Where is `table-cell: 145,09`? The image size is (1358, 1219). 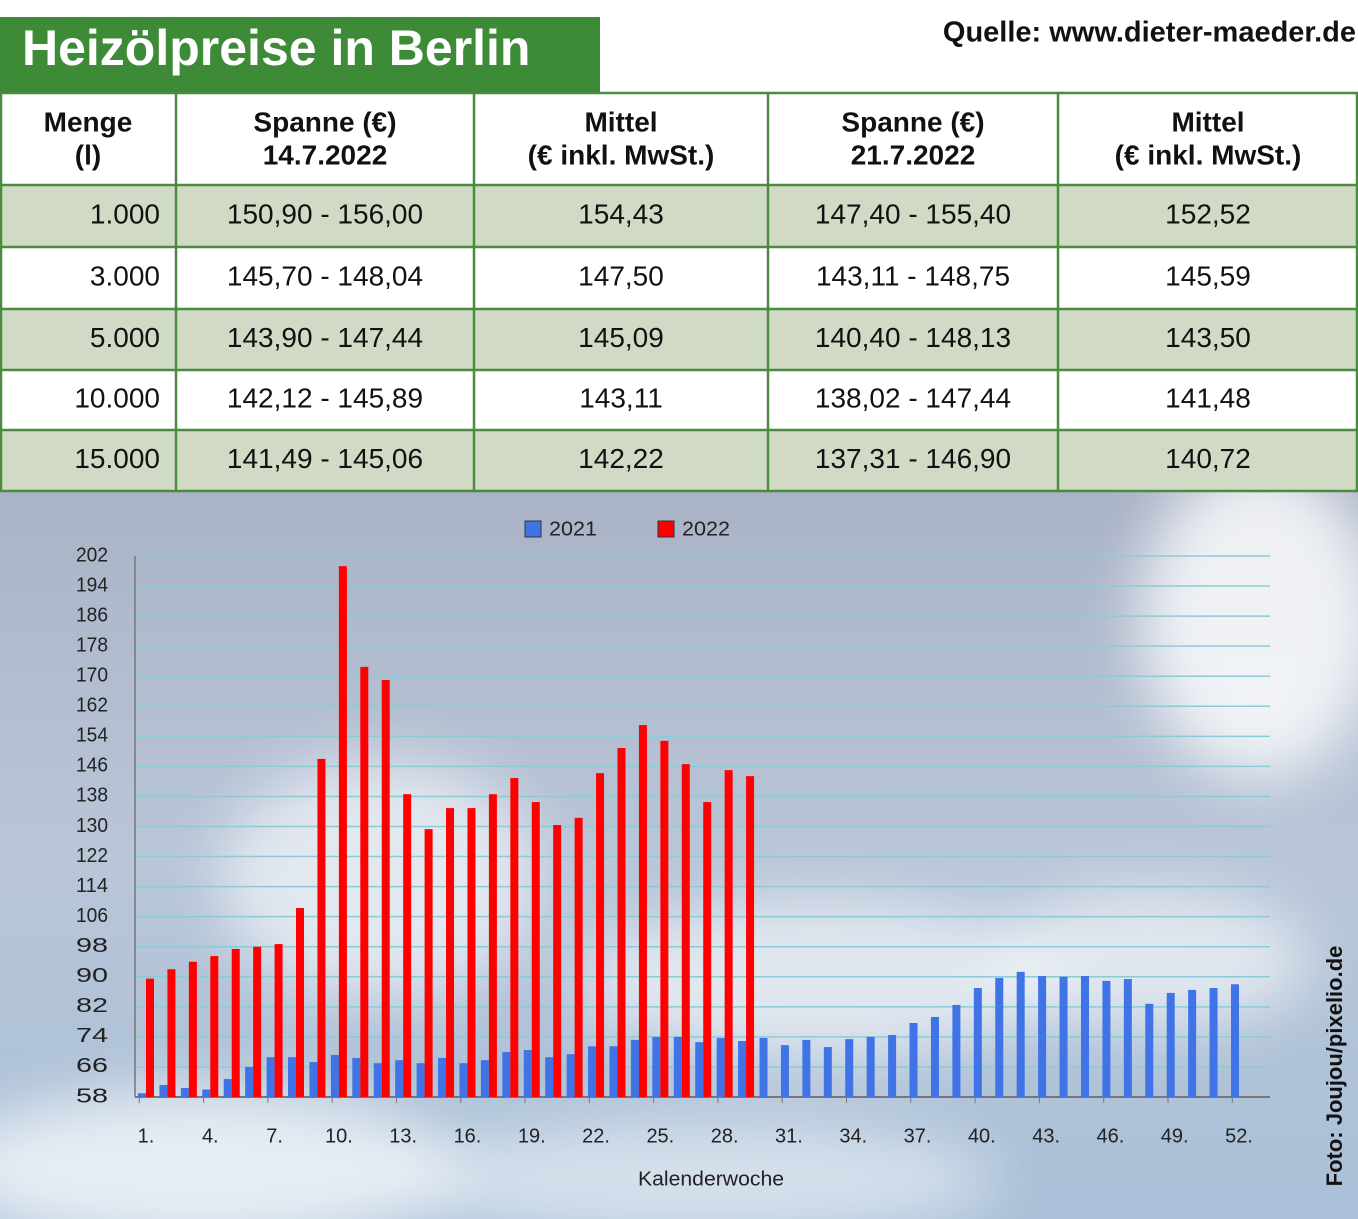
table-cell: 145,09 is located at coordinates (621, 337).